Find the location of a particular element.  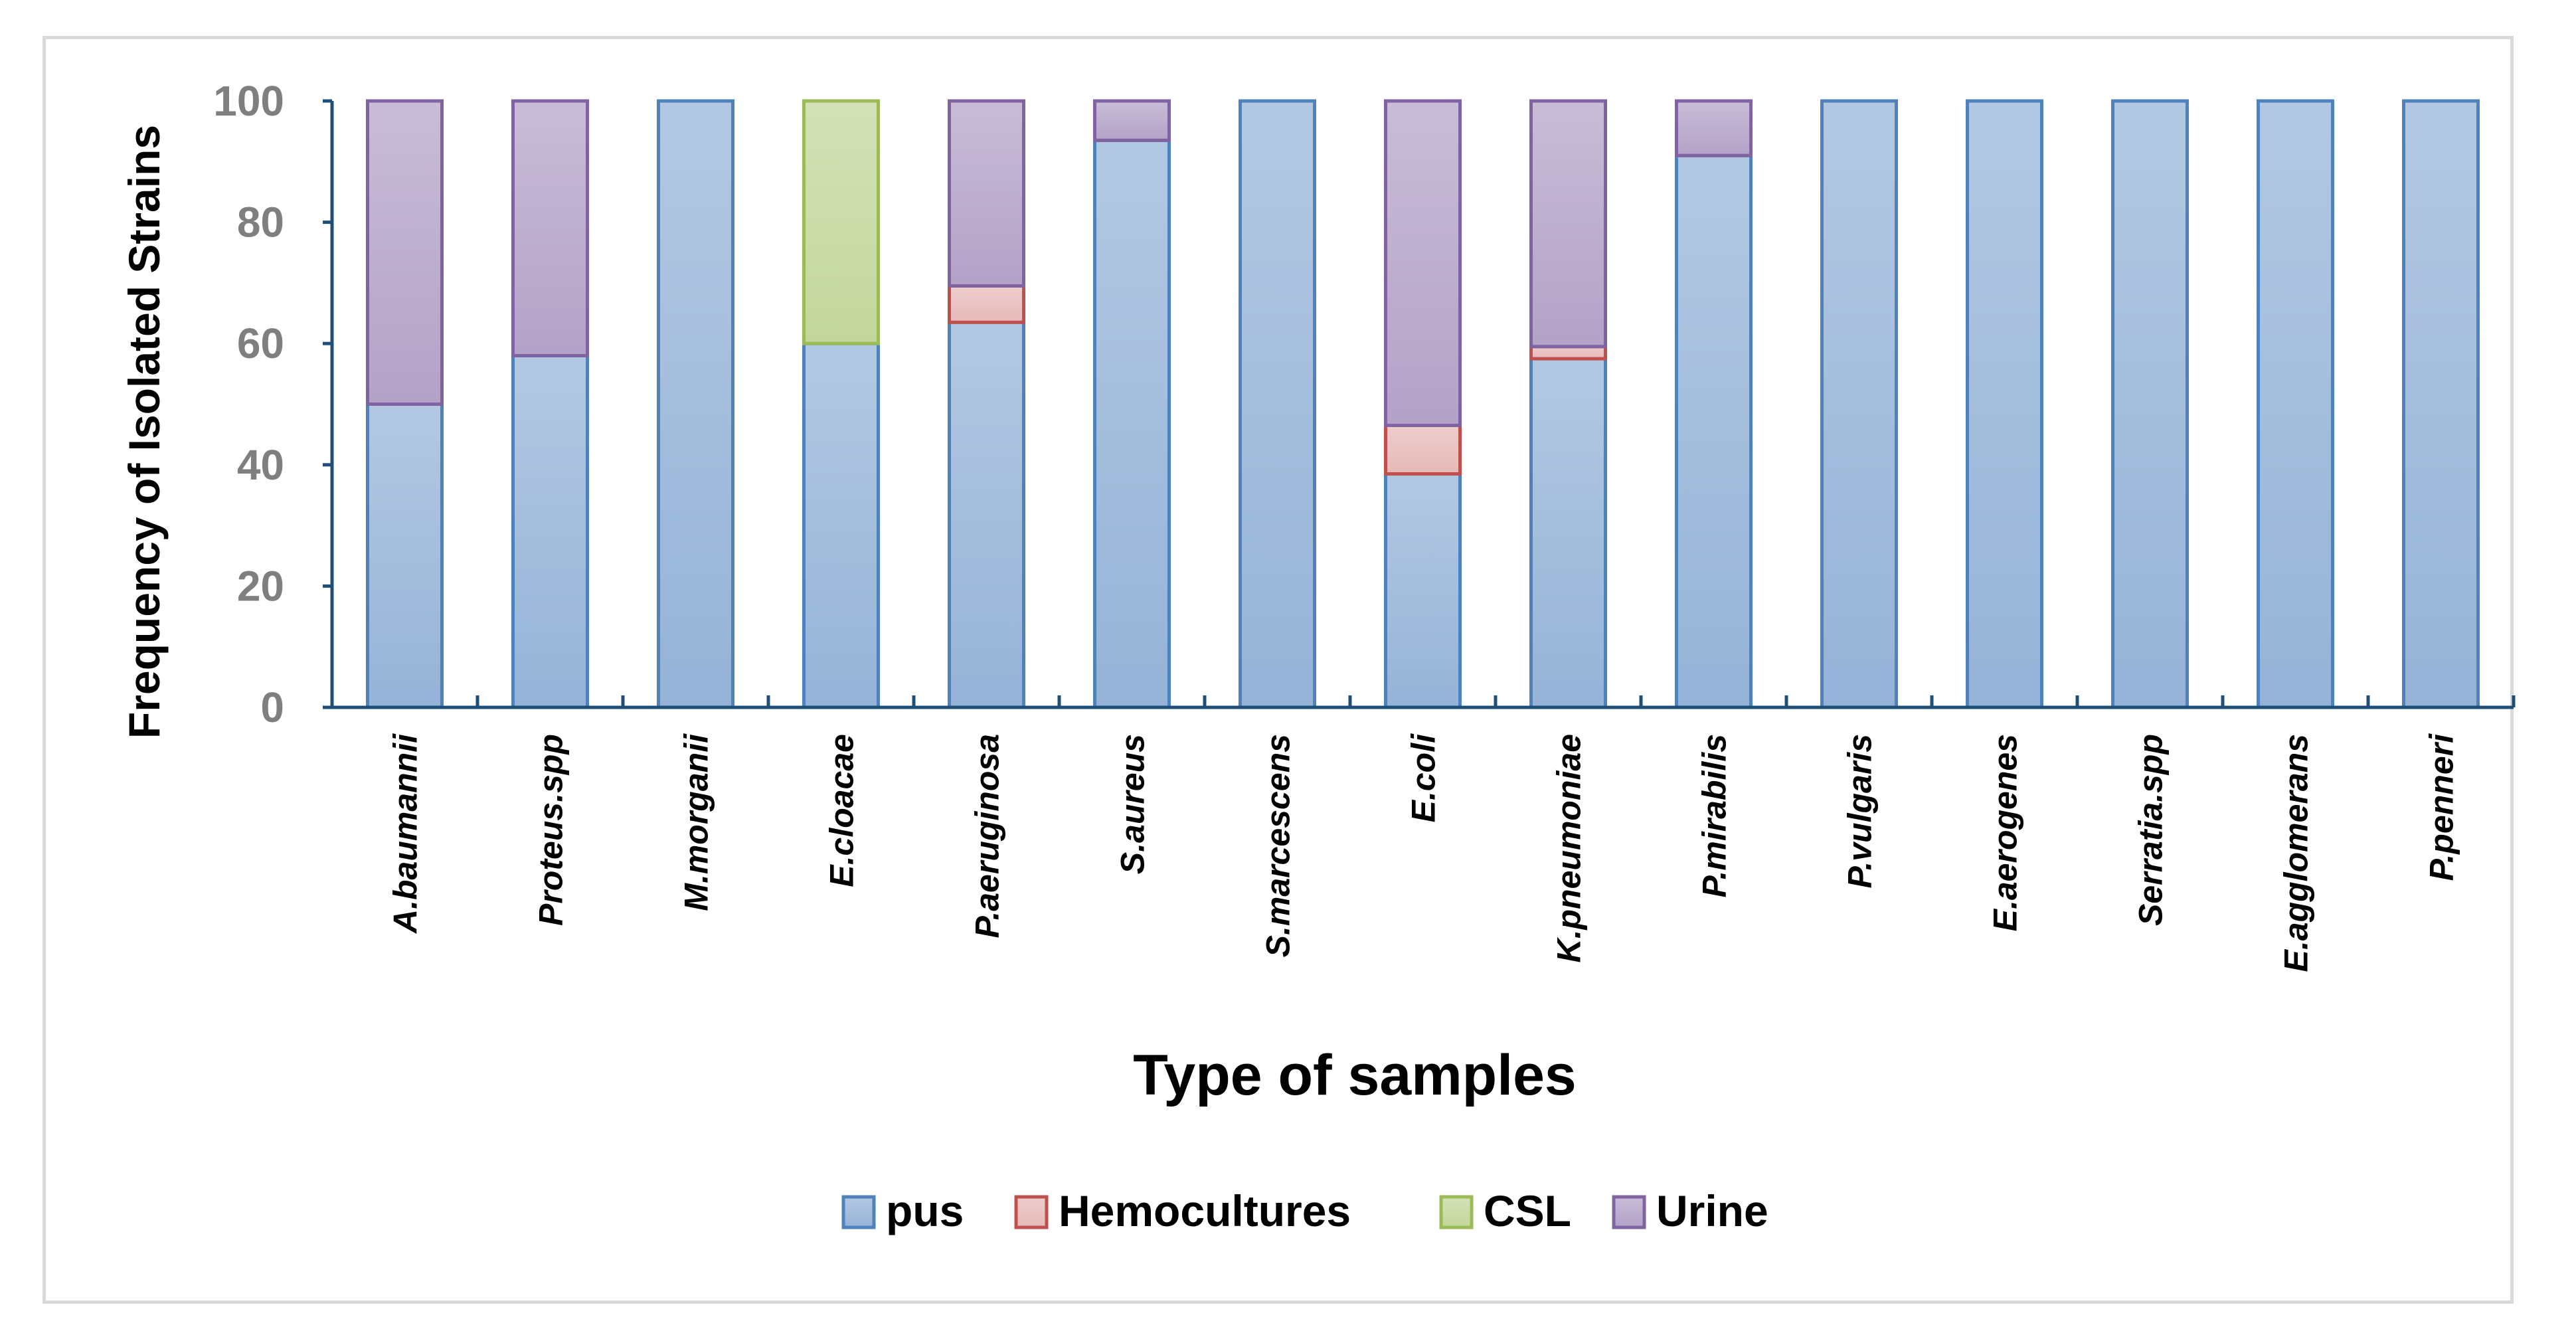

y-tick-label-100: 100 is located at coordinates (248, 101).